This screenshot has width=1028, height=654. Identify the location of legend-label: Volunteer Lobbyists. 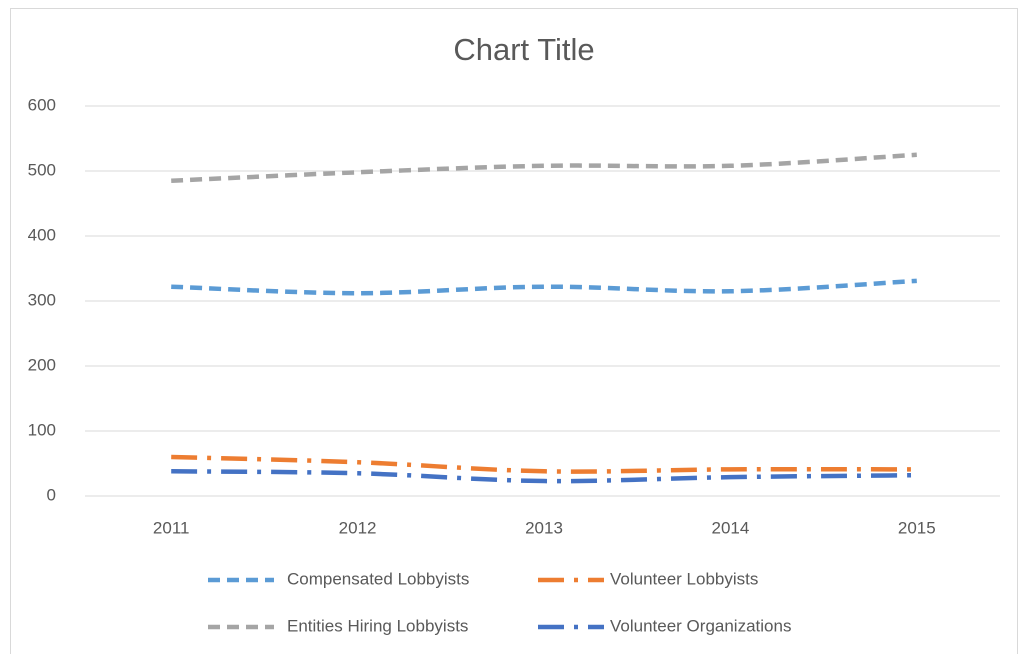
(684, 578).